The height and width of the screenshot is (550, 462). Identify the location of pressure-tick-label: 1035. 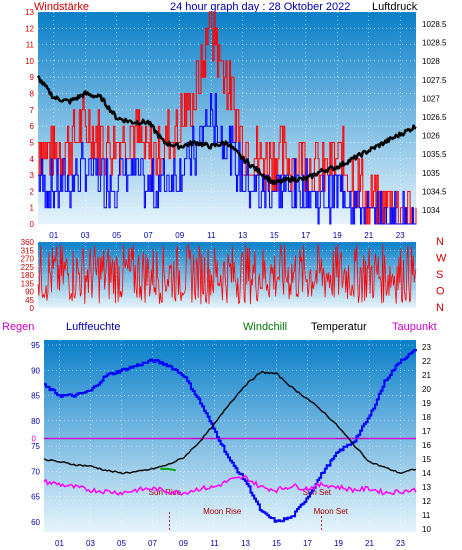
(431, 173).